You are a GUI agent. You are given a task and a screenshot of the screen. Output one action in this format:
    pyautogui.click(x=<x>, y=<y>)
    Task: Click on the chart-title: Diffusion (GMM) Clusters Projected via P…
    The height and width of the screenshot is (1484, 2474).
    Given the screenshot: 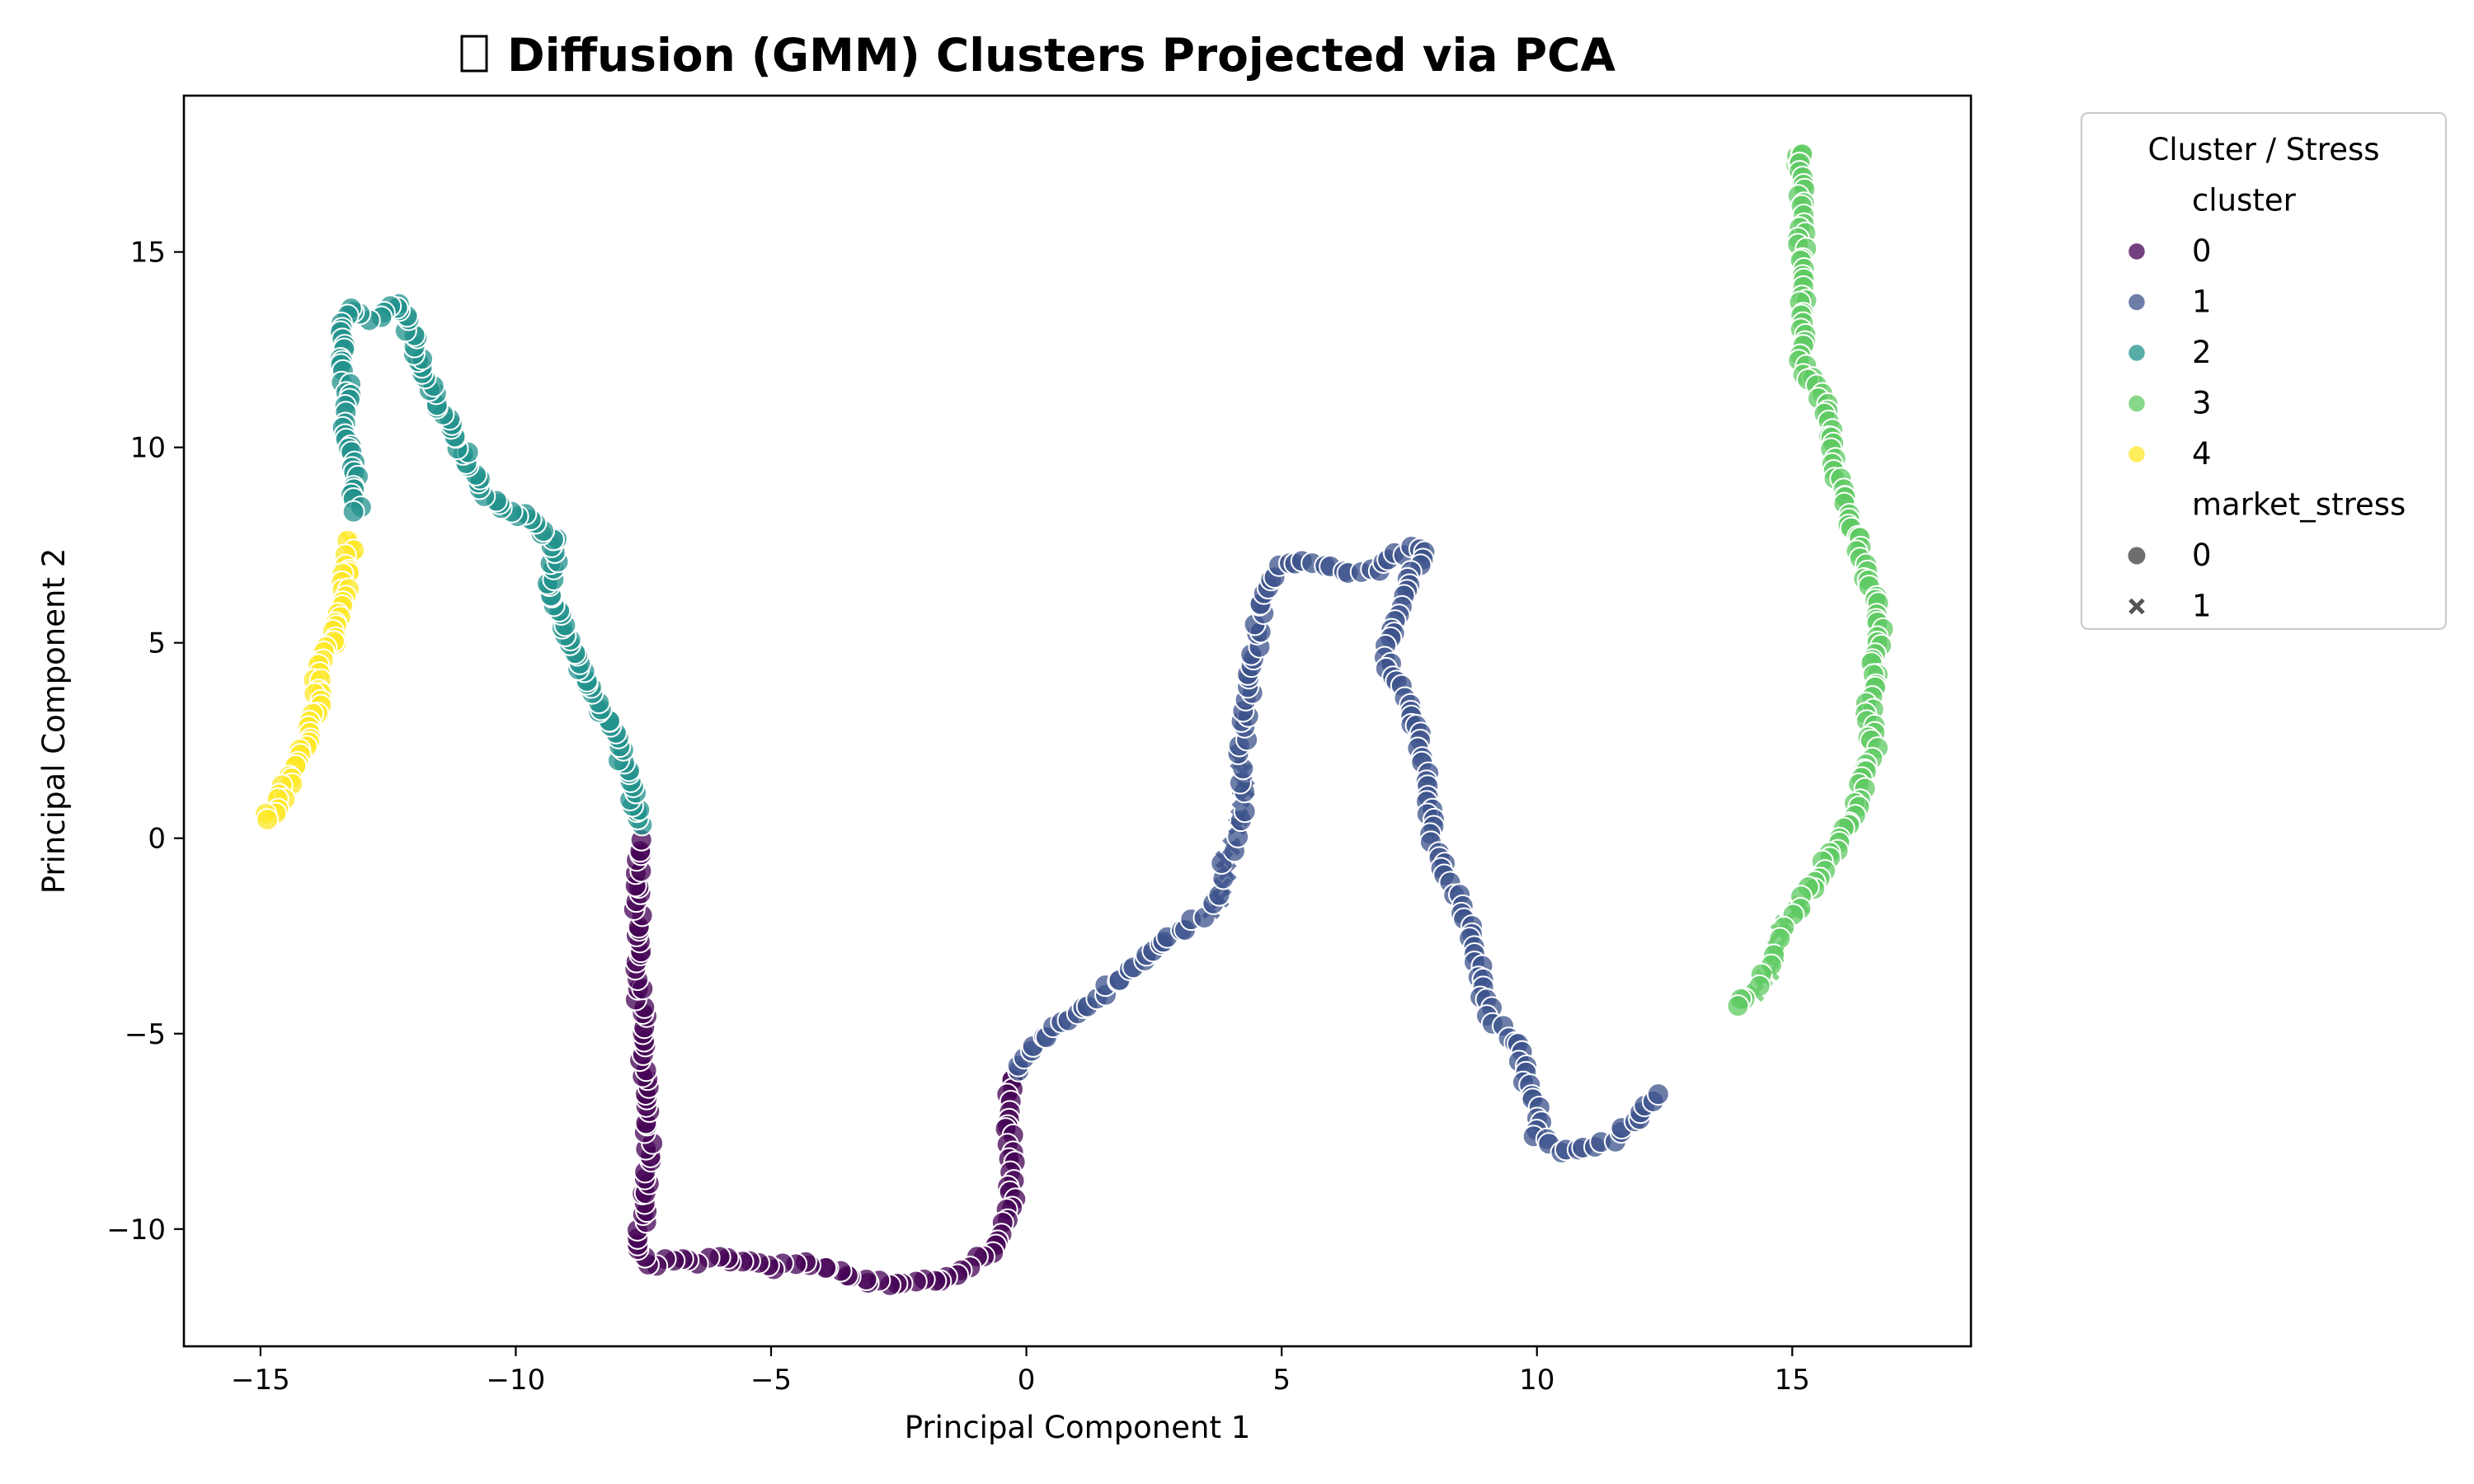 What is the action you would take?
    pyautogui.click(x=1061, y=55)
    